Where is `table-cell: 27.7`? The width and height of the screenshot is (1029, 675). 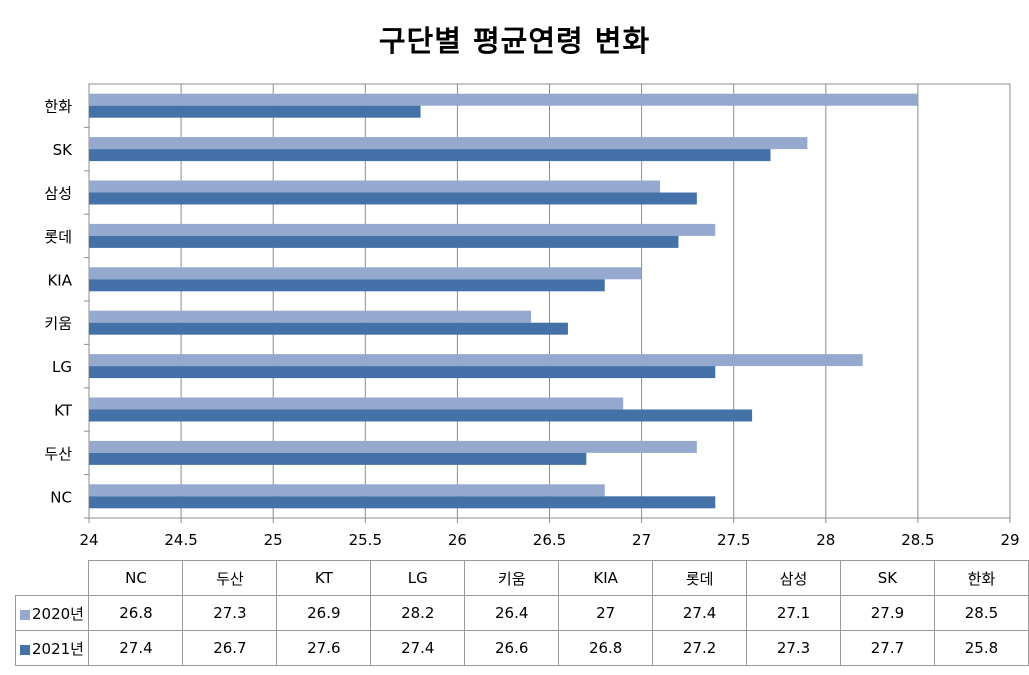 table-cell: 27.7 is located at coordinates (887, 648).